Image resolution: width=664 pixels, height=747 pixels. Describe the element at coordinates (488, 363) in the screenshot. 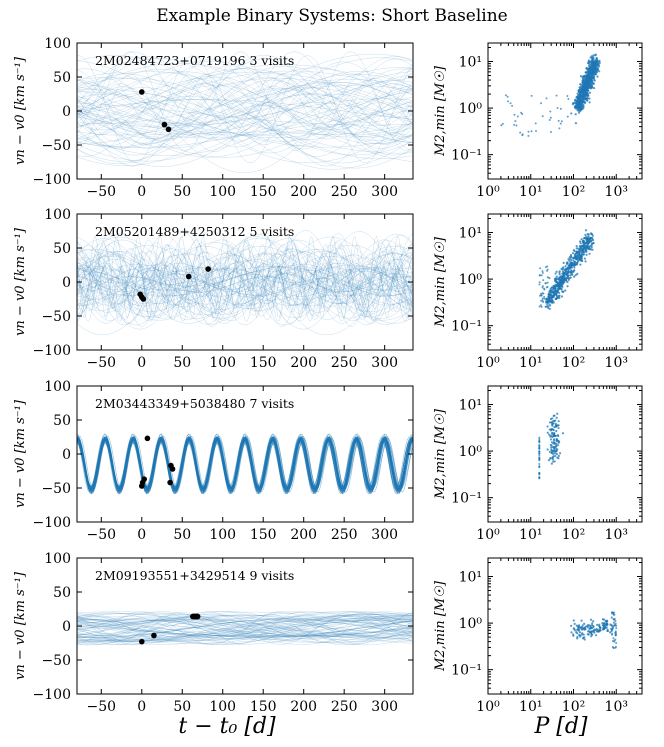

I see `x-tick-label: 10⁰` at that location.